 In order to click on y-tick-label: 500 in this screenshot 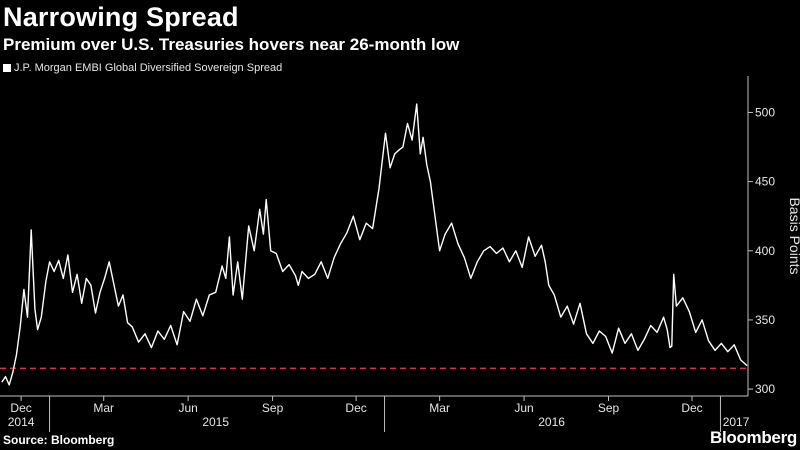, I will do `click(765, 112)`.